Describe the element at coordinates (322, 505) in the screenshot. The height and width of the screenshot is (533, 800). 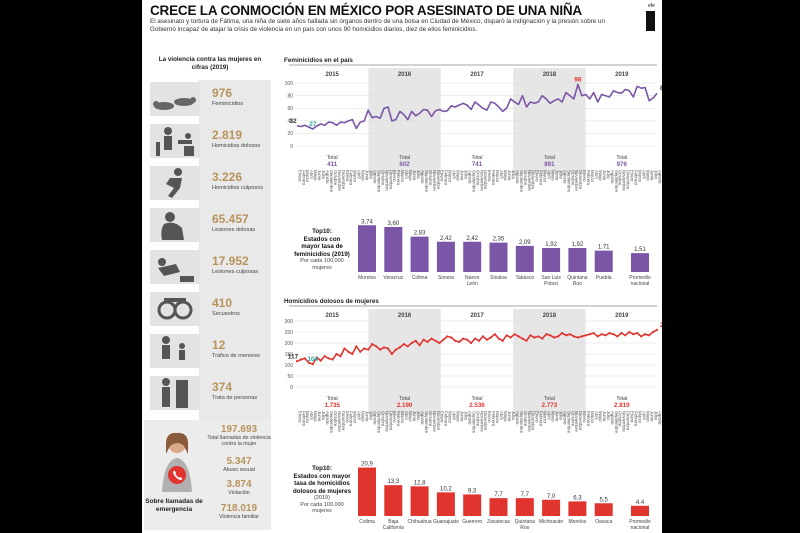
I see `top10-homicides-subheading: (2019) Por cada 100.000 mujeres` at that location.